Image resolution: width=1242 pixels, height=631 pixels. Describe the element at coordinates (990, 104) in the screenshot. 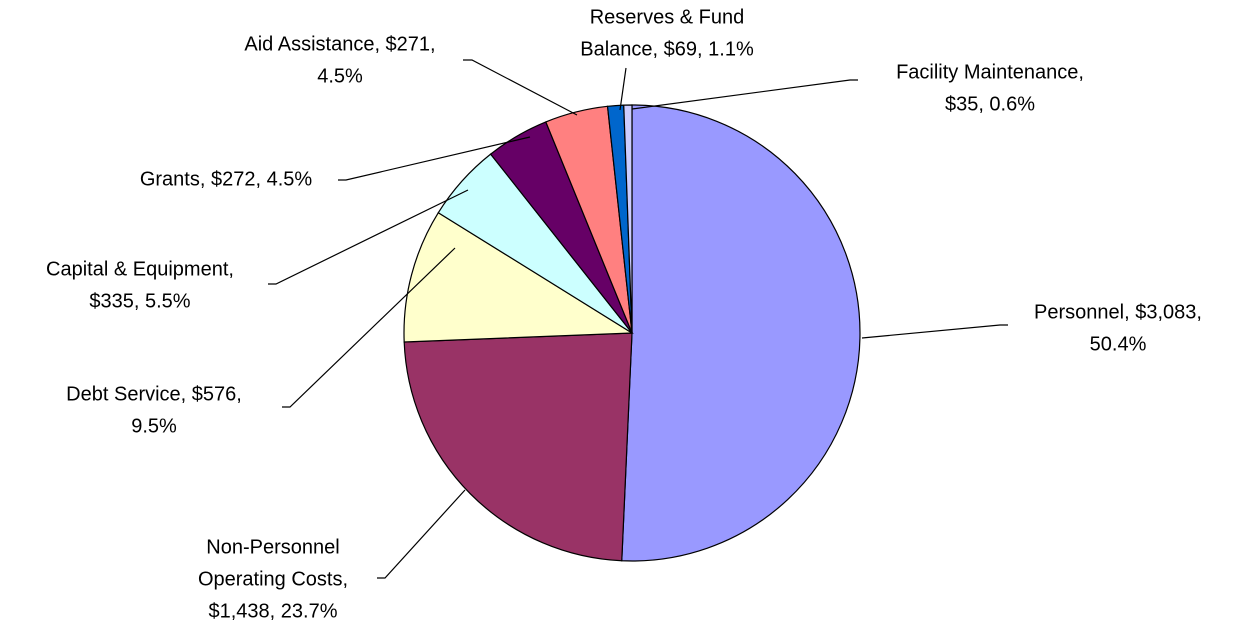

I see `slice-label: $35, 0.6%` at that location.